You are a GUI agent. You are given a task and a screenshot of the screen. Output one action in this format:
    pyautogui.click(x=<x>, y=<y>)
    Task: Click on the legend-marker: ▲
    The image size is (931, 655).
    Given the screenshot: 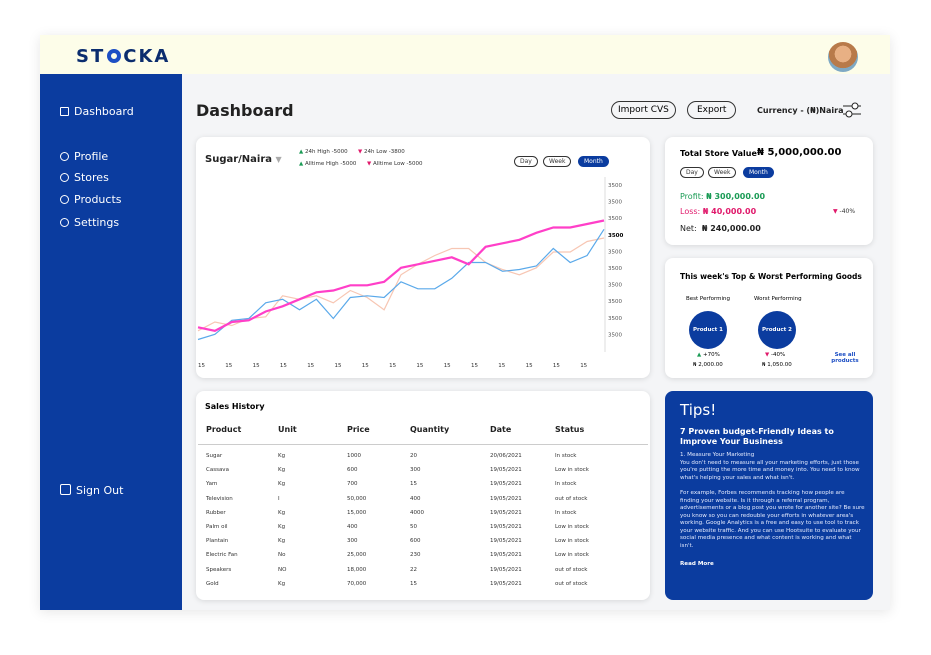 What is the action you would take?
    pyautogui.click(x=301, y=164)
    